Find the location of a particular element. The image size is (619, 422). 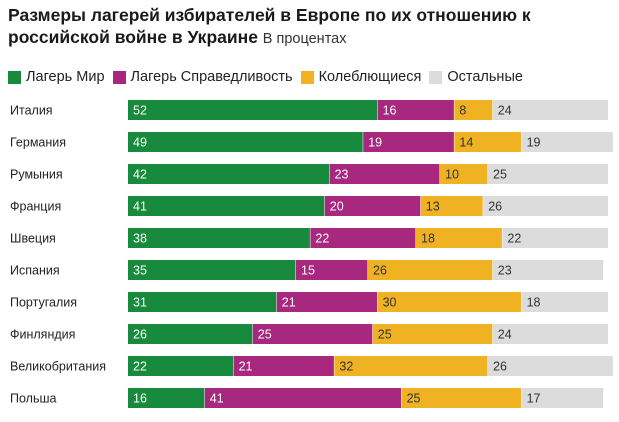

value-label-others: 17 is located at coordinates (534, 399).